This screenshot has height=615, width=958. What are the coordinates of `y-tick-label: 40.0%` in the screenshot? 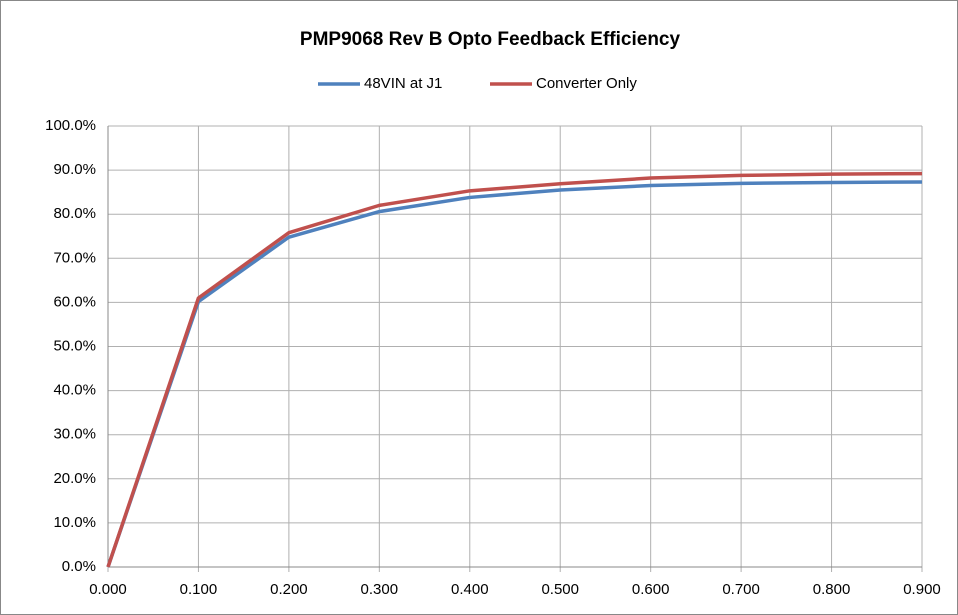 It's located at (74, 390).